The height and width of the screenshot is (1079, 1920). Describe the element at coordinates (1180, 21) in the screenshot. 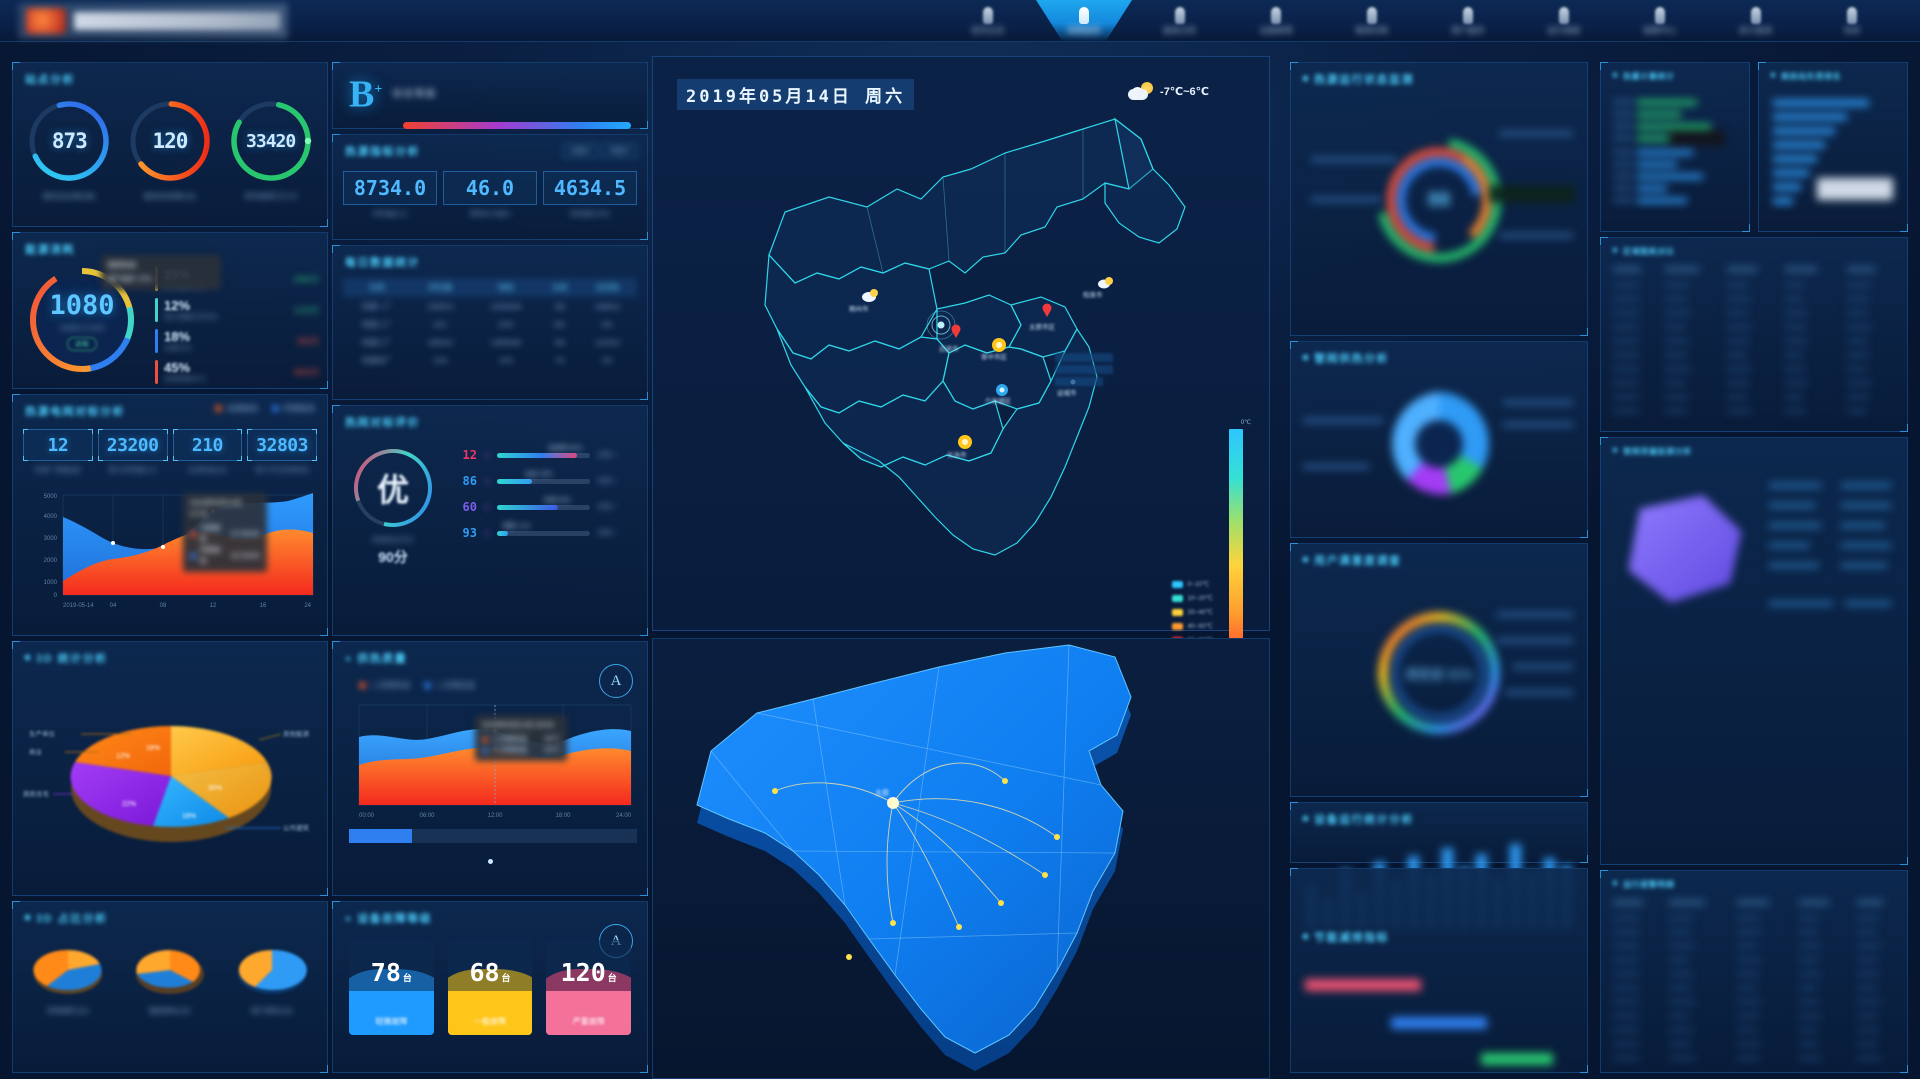

I see `nav-item-energy: 能耗分析` at that location.